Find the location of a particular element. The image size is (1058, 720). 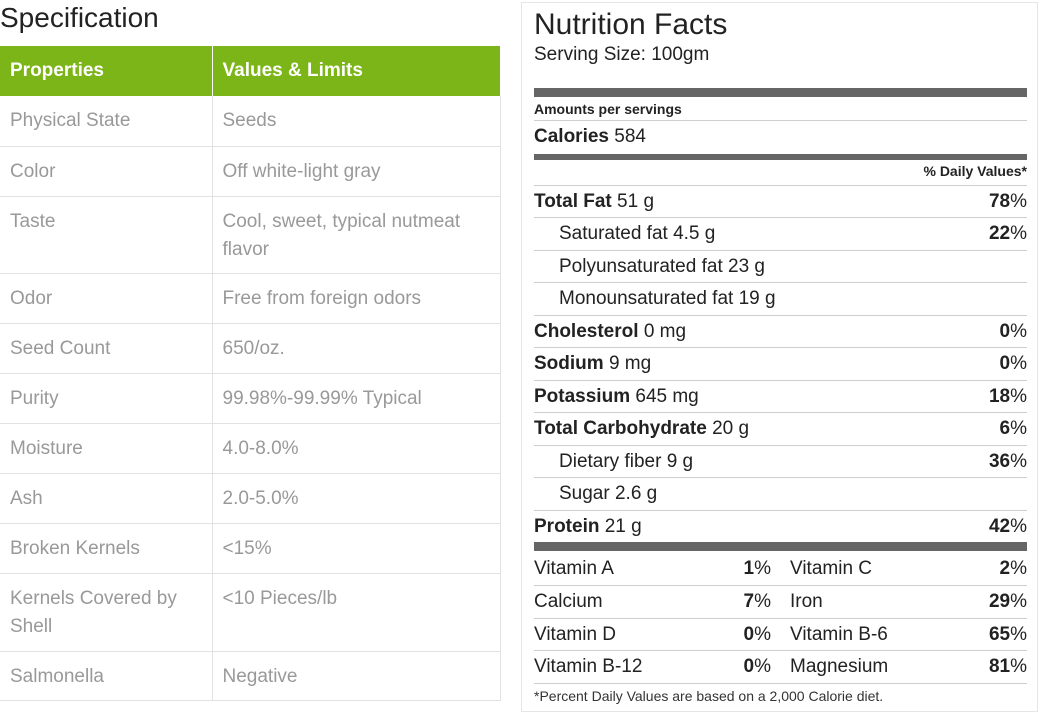

table-row: Kernels Covered by Shell <10 Pieces/lb is located at coordinates (250, 612).